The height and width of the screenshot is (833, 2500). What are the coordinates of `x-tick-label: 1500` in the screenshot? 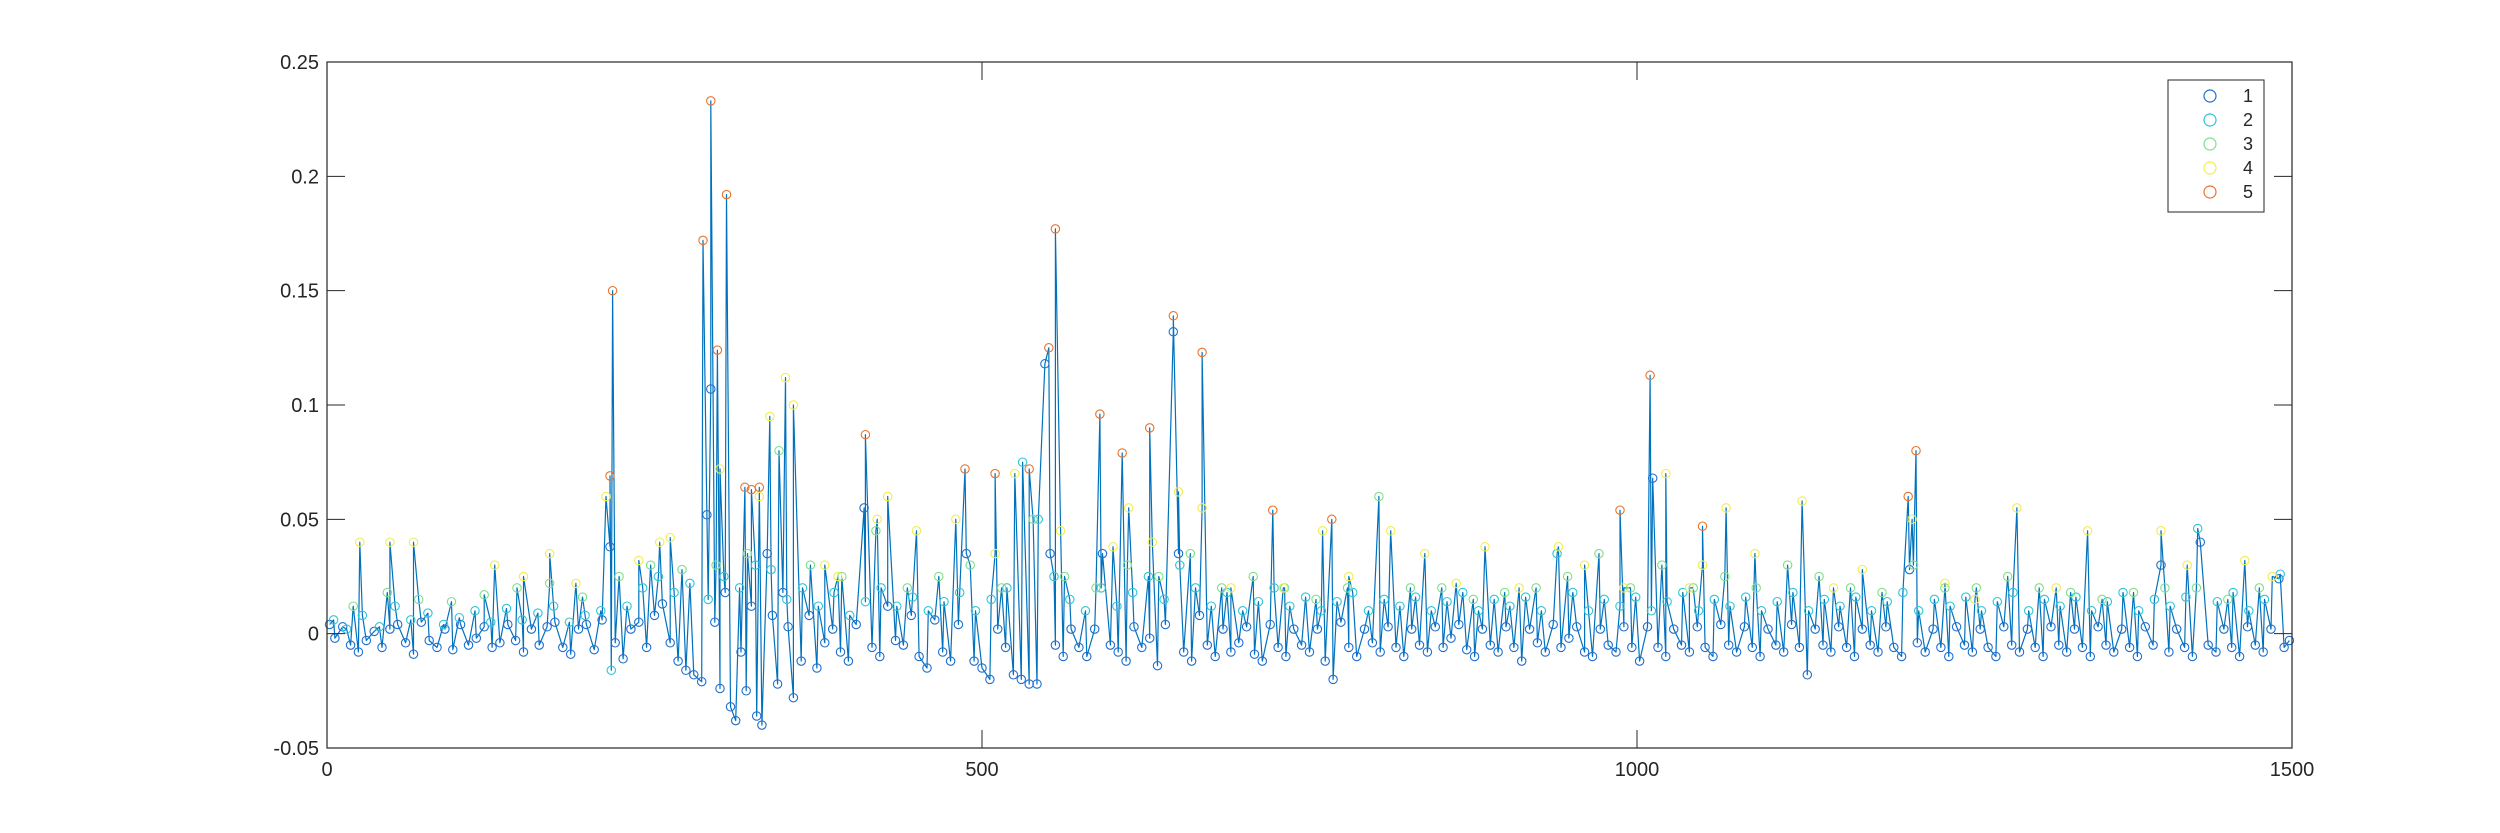 It's located at (2292, 770).